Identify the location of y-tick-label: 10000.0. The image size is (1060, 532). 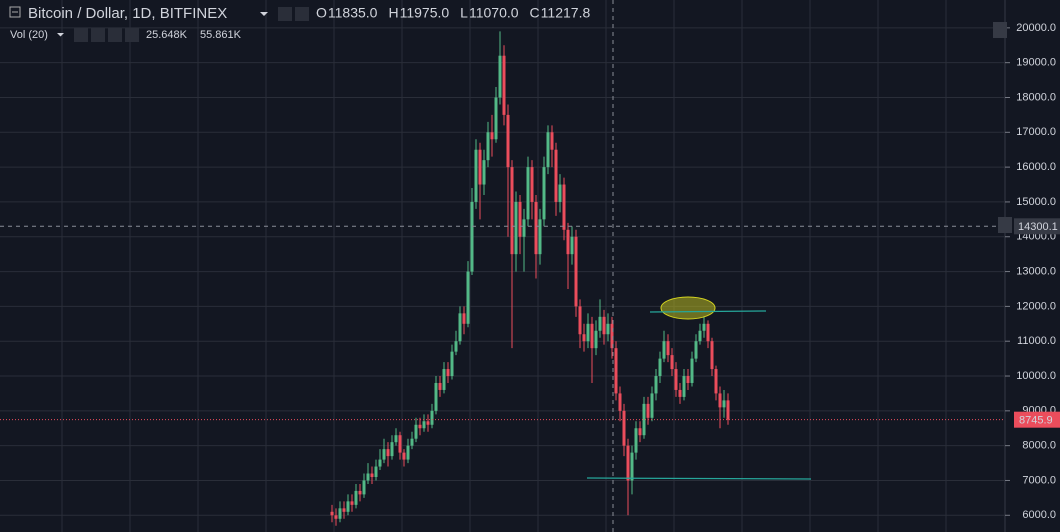
(1036, 376).